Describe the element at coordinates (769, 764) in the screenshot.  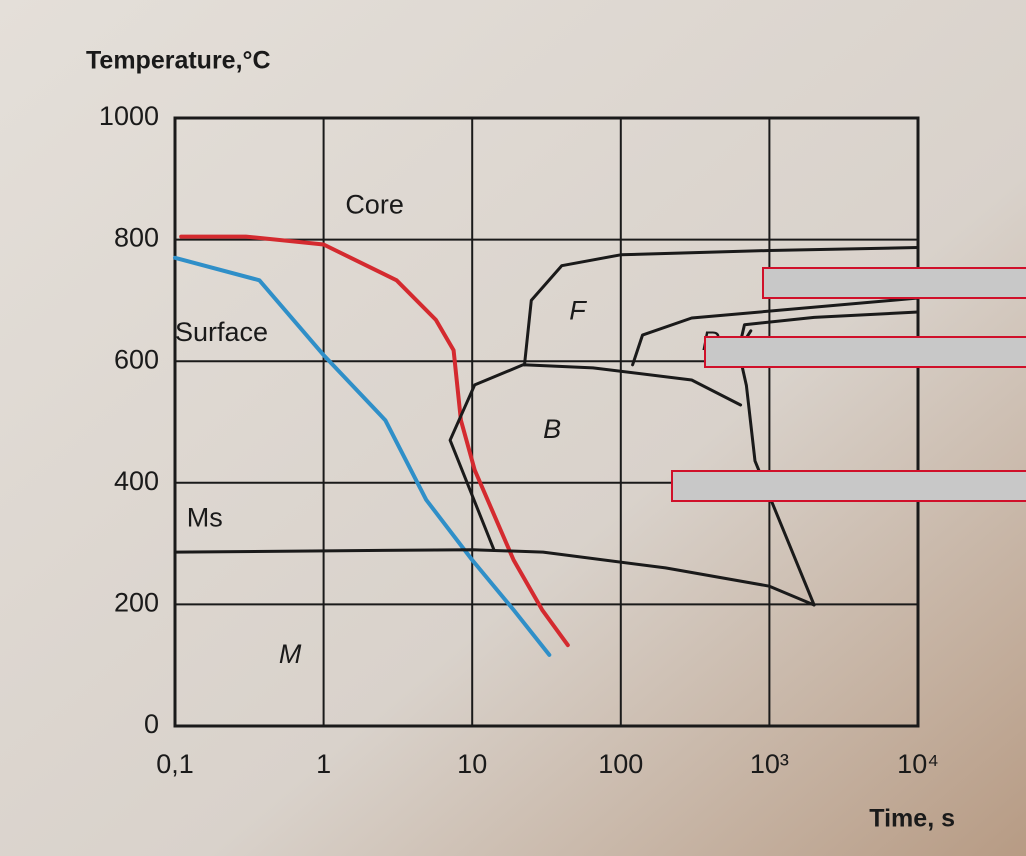
I see `x-tick-label: 10³` at that location.